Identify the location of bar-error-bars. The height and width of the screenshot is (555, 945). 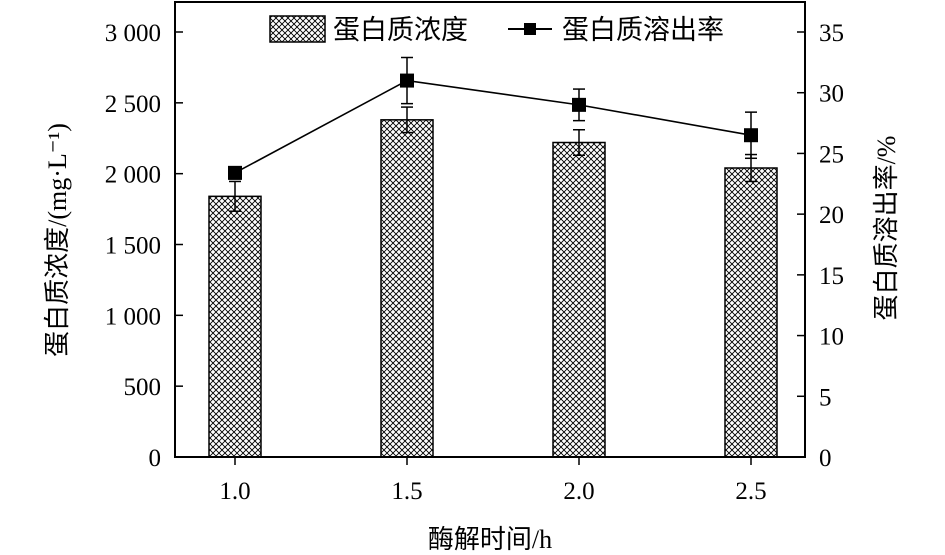
(493, 159).